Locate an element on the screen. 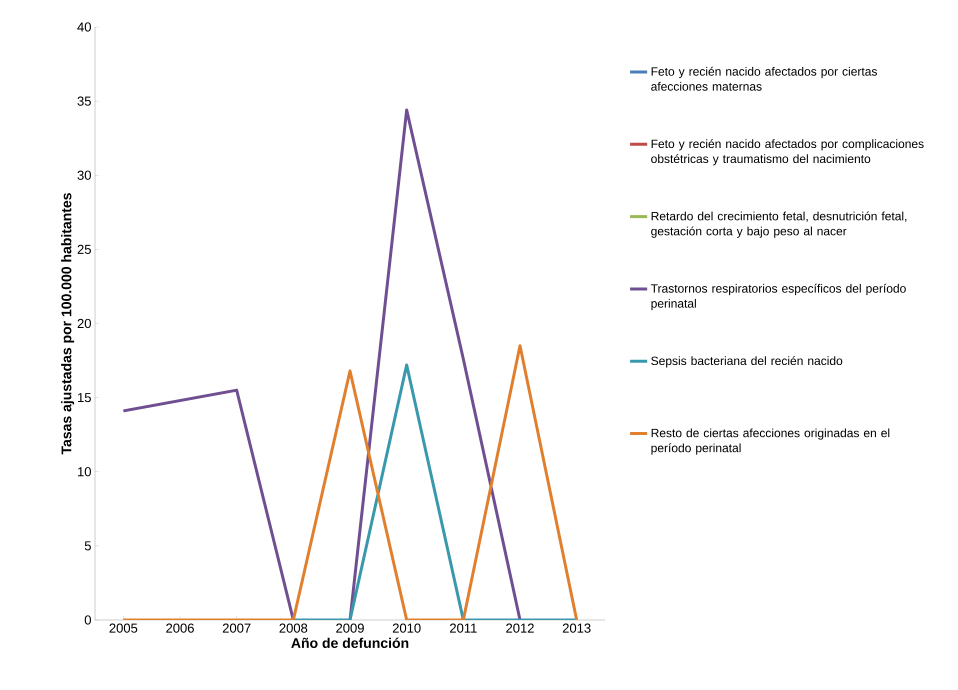 This screenshot has height=690, width=958. y-tick-label: 40 is located at coordinates (84, 27).